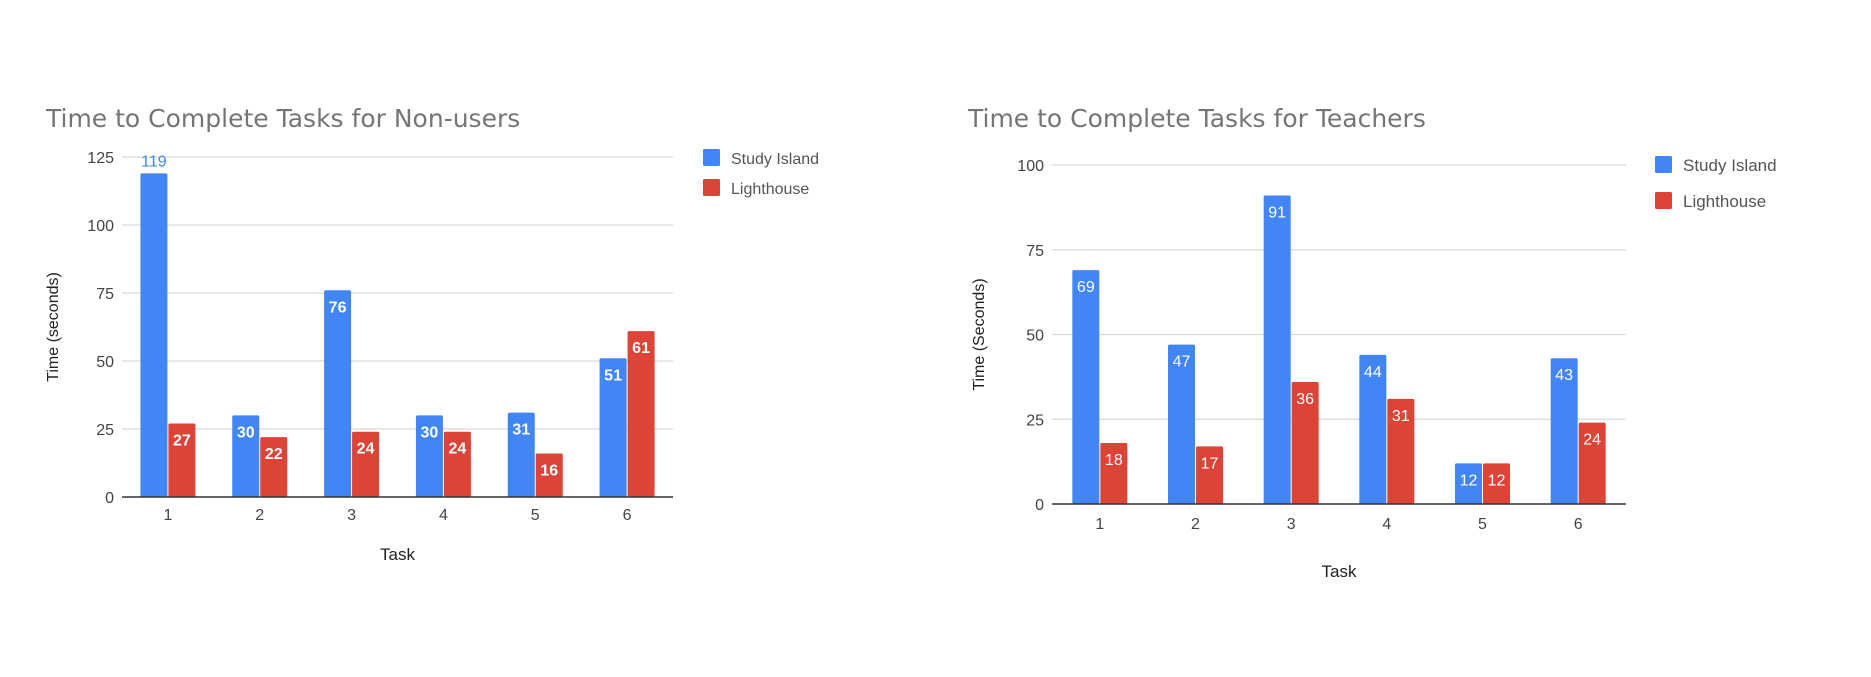 This screenshot has height=677, width=1871. I want to click on data-label: 61, so click(641, 348).